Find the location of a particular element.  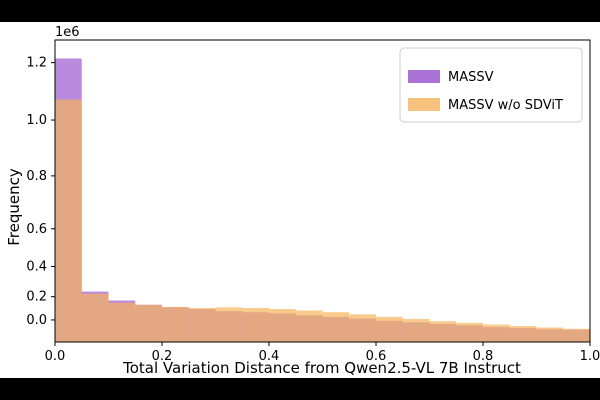

y-tick-label: 0.2 is located at coordinates (36, 297).